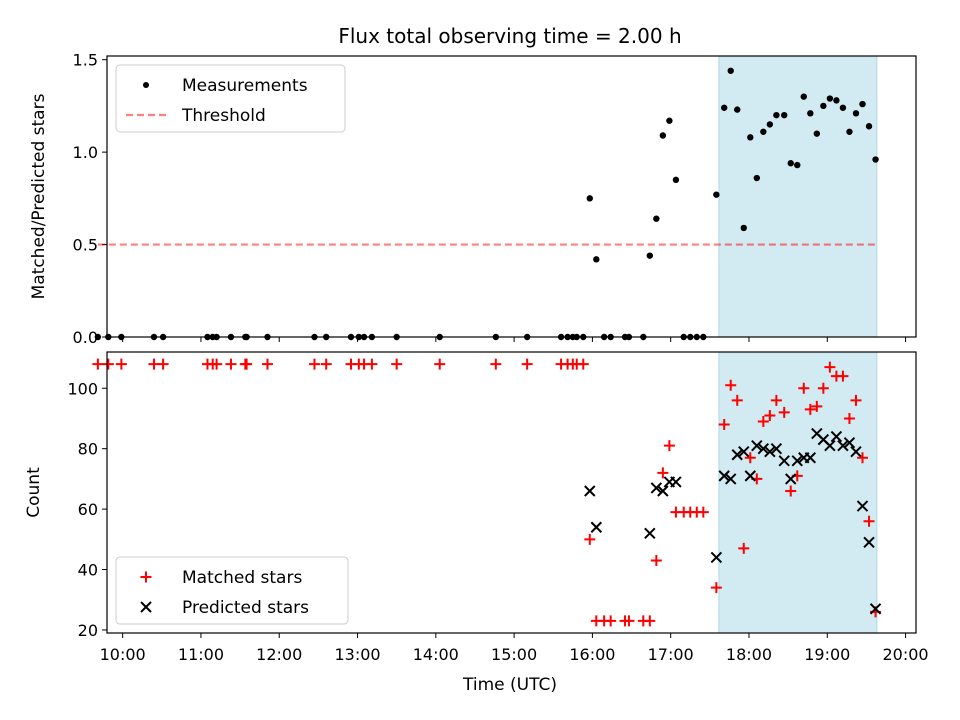 This screenshot has width=960, height=720. I want to click on x-tick-label: 20:00, so click(906, 654).